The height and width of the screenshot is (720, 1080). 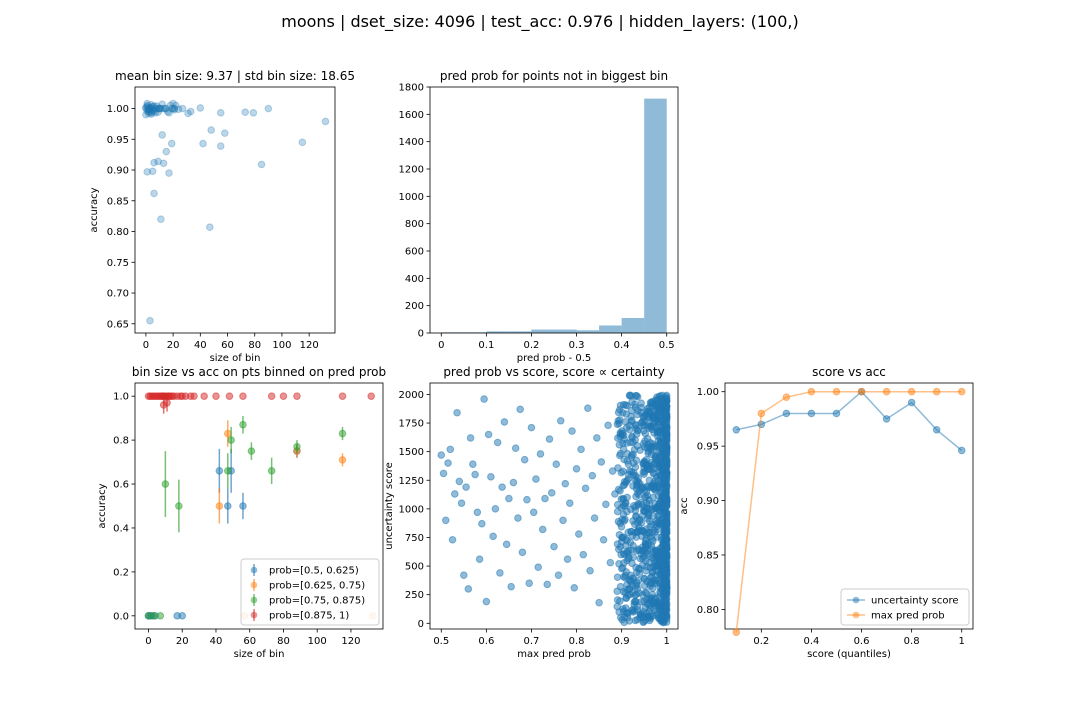 What do you see at coordinates (908, 616) in the screenshot?
I see `legend-label: max pred prob` at bounding box center [908, 616].